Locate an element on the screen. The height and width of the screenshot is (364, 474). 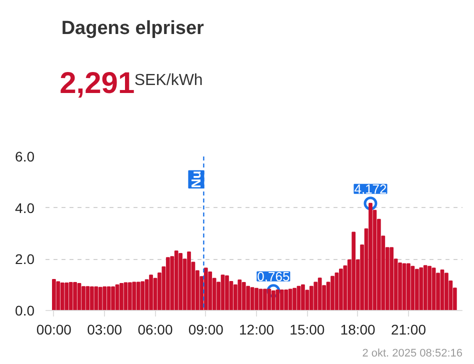
x-tick-label: 15:00 is located at coordinates (307, 330).